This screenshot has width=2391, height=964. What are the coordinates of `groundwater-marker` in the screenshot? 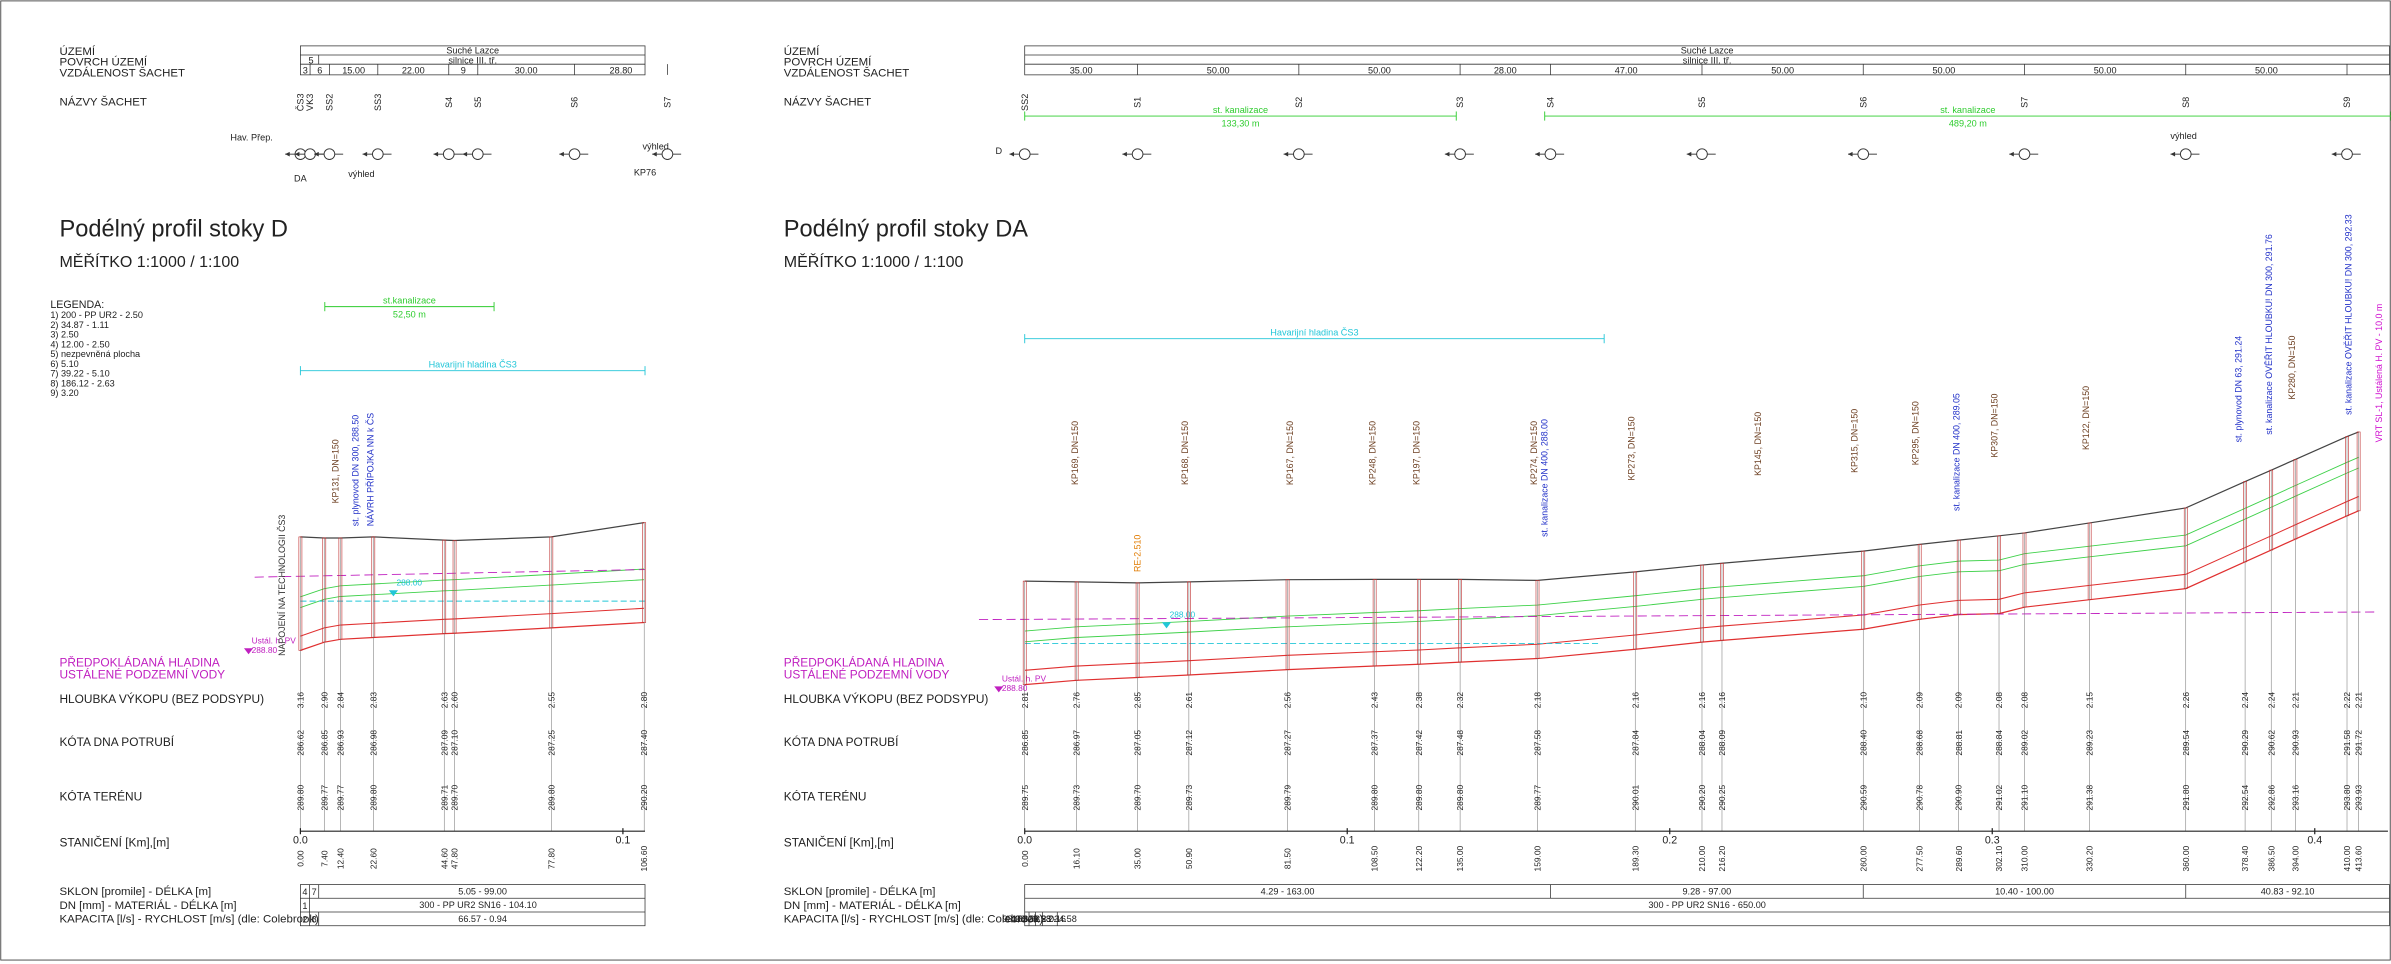 It's located at (999, 689).